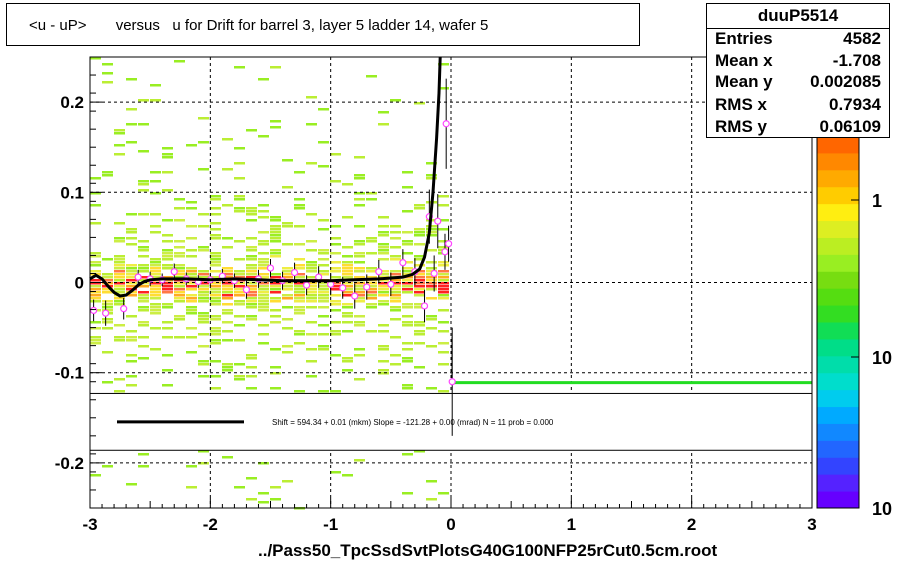 Image resolution: width=904 pixels, height=565 pixels. Describe the element at coordinates (741, 104) in the screenshot. I see `stats-label: RMS x` at that location.